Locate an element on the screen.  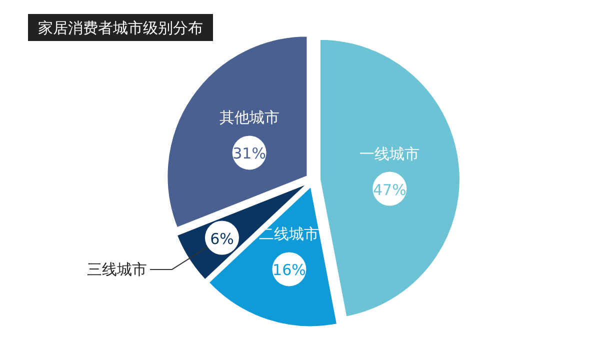
slice-label: 一线城市 is located at coordinates (390, 153).